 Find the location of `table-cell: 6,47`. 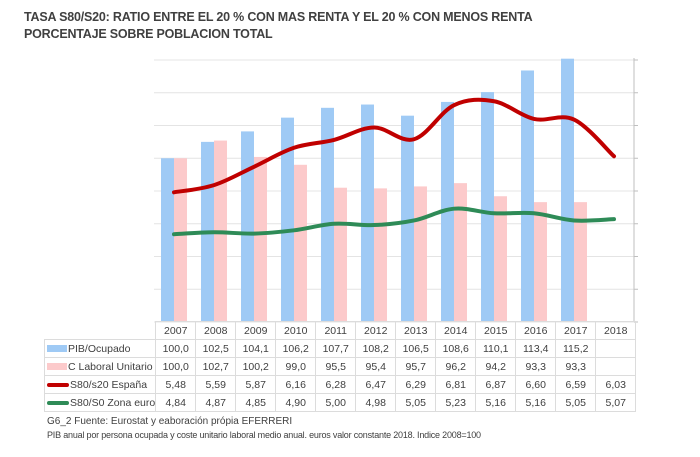

table-cell: 6,47 is located at coordinates (376, 384).